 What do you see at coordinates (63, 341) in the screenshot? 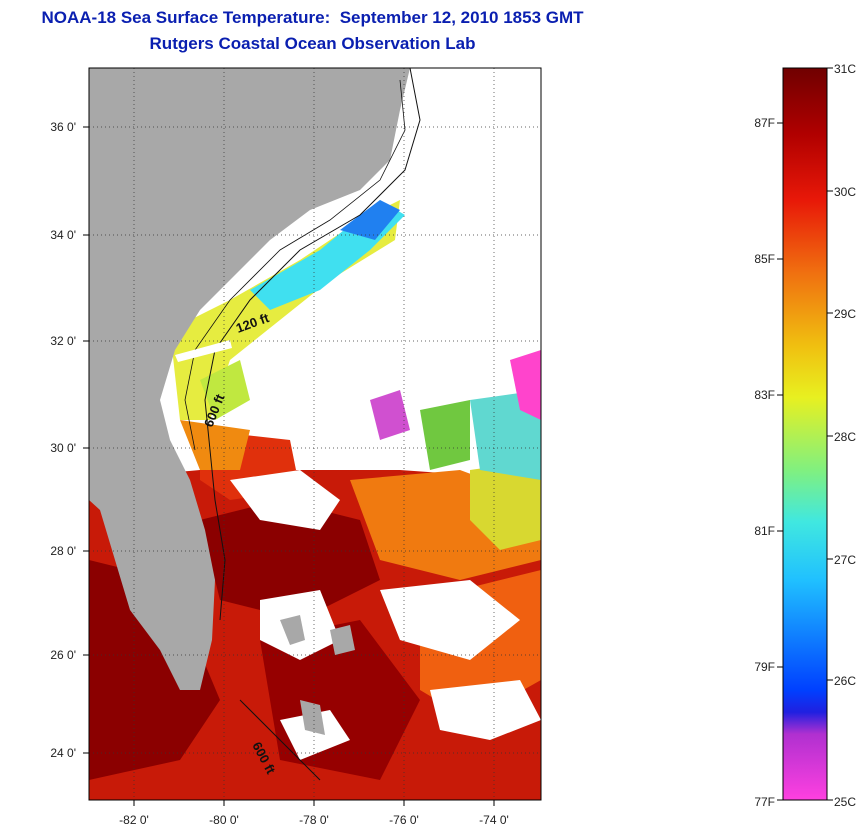
I see `lat-tick-label: 32 0'` at bounding box center [63, 341].